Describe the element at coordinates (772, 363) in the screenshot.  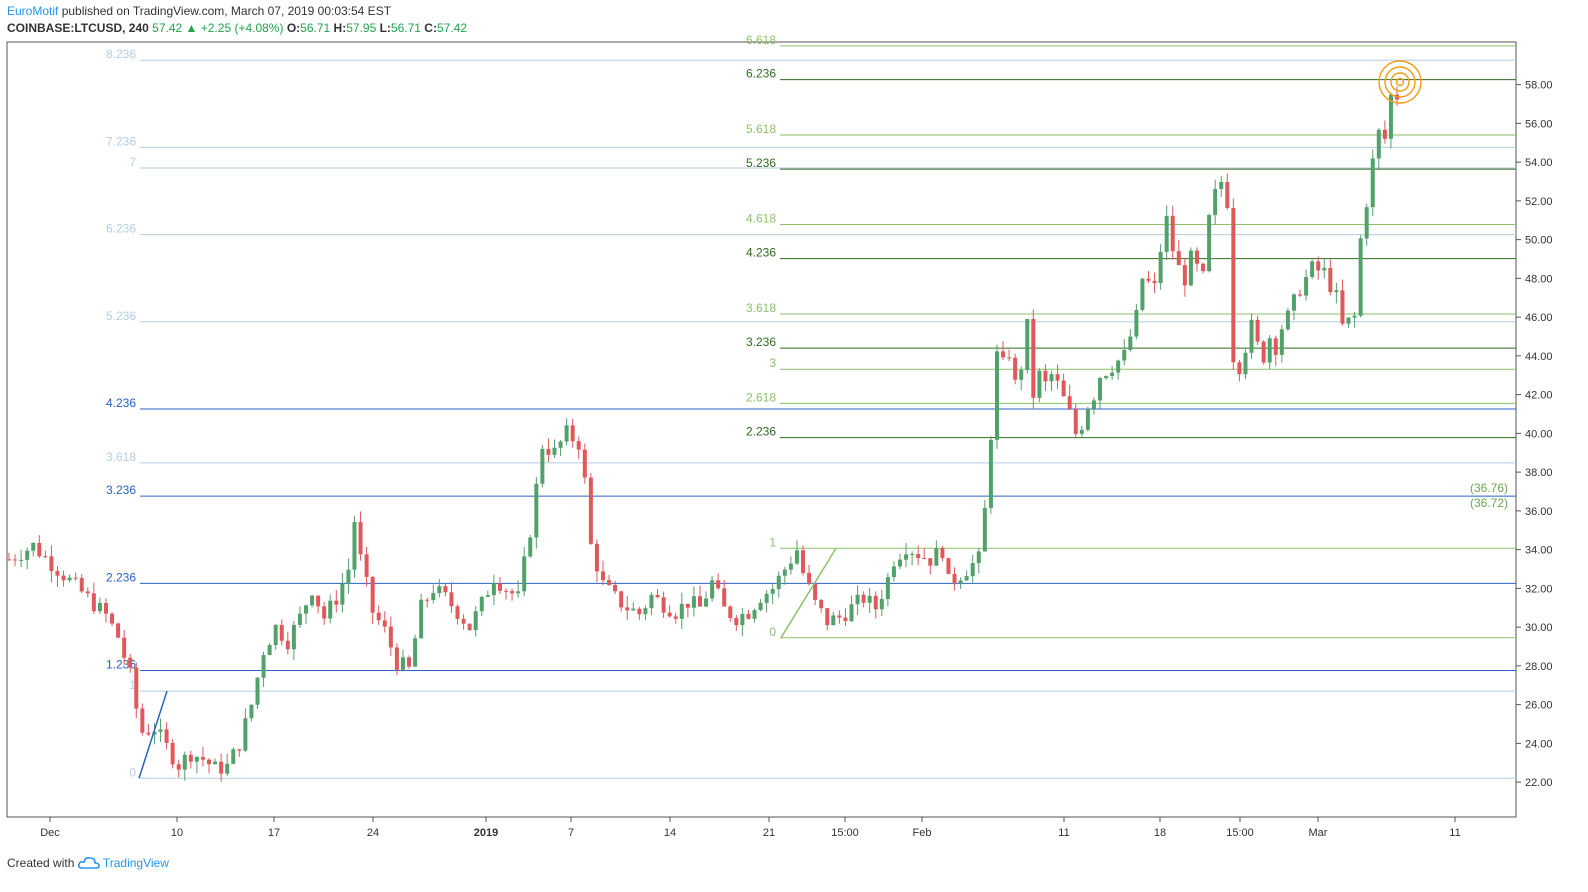
I see `fib-level-label: 3` at that location.